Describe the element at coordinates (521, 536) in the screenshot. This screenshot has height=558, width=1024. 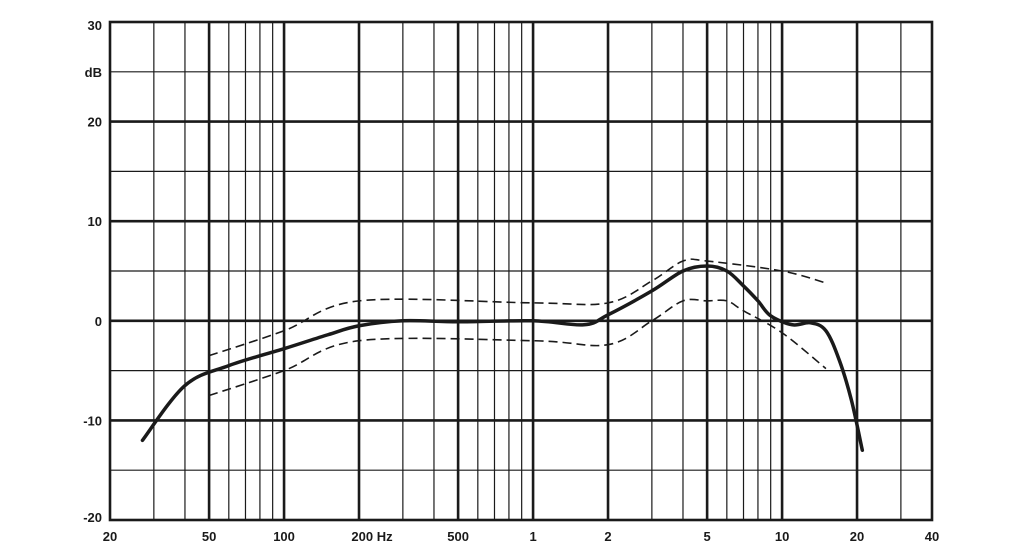
I see `x-tick-labels: 20 50 100 200 Hz 500 1 2 5 10 20 40` at that location.